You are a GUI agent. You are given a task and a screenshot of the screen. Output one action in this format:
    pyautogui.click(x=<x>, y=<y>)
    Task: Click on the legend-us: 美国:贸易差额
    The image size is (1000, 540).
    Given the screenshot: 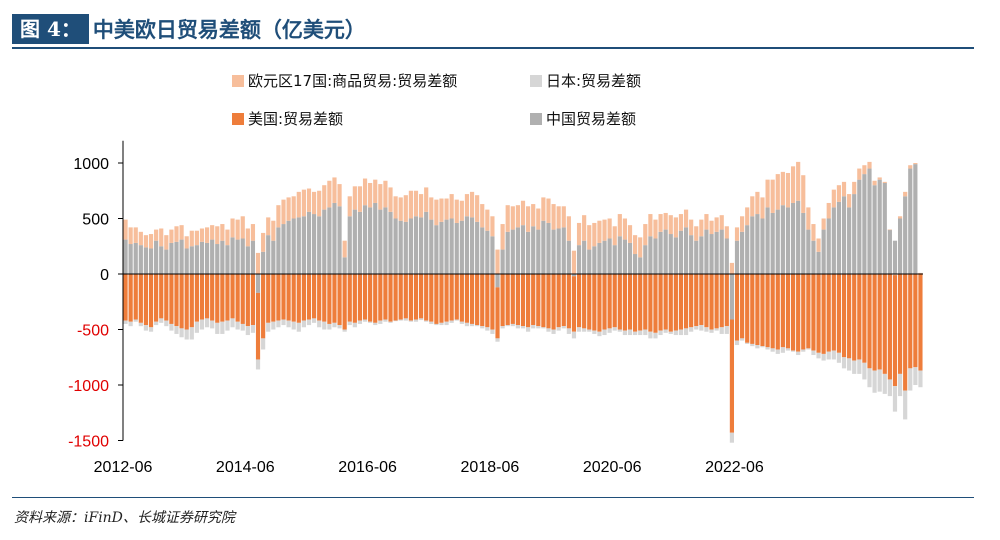 What is the action you would take?
    pyautogui.click(x=287, y=118)
    